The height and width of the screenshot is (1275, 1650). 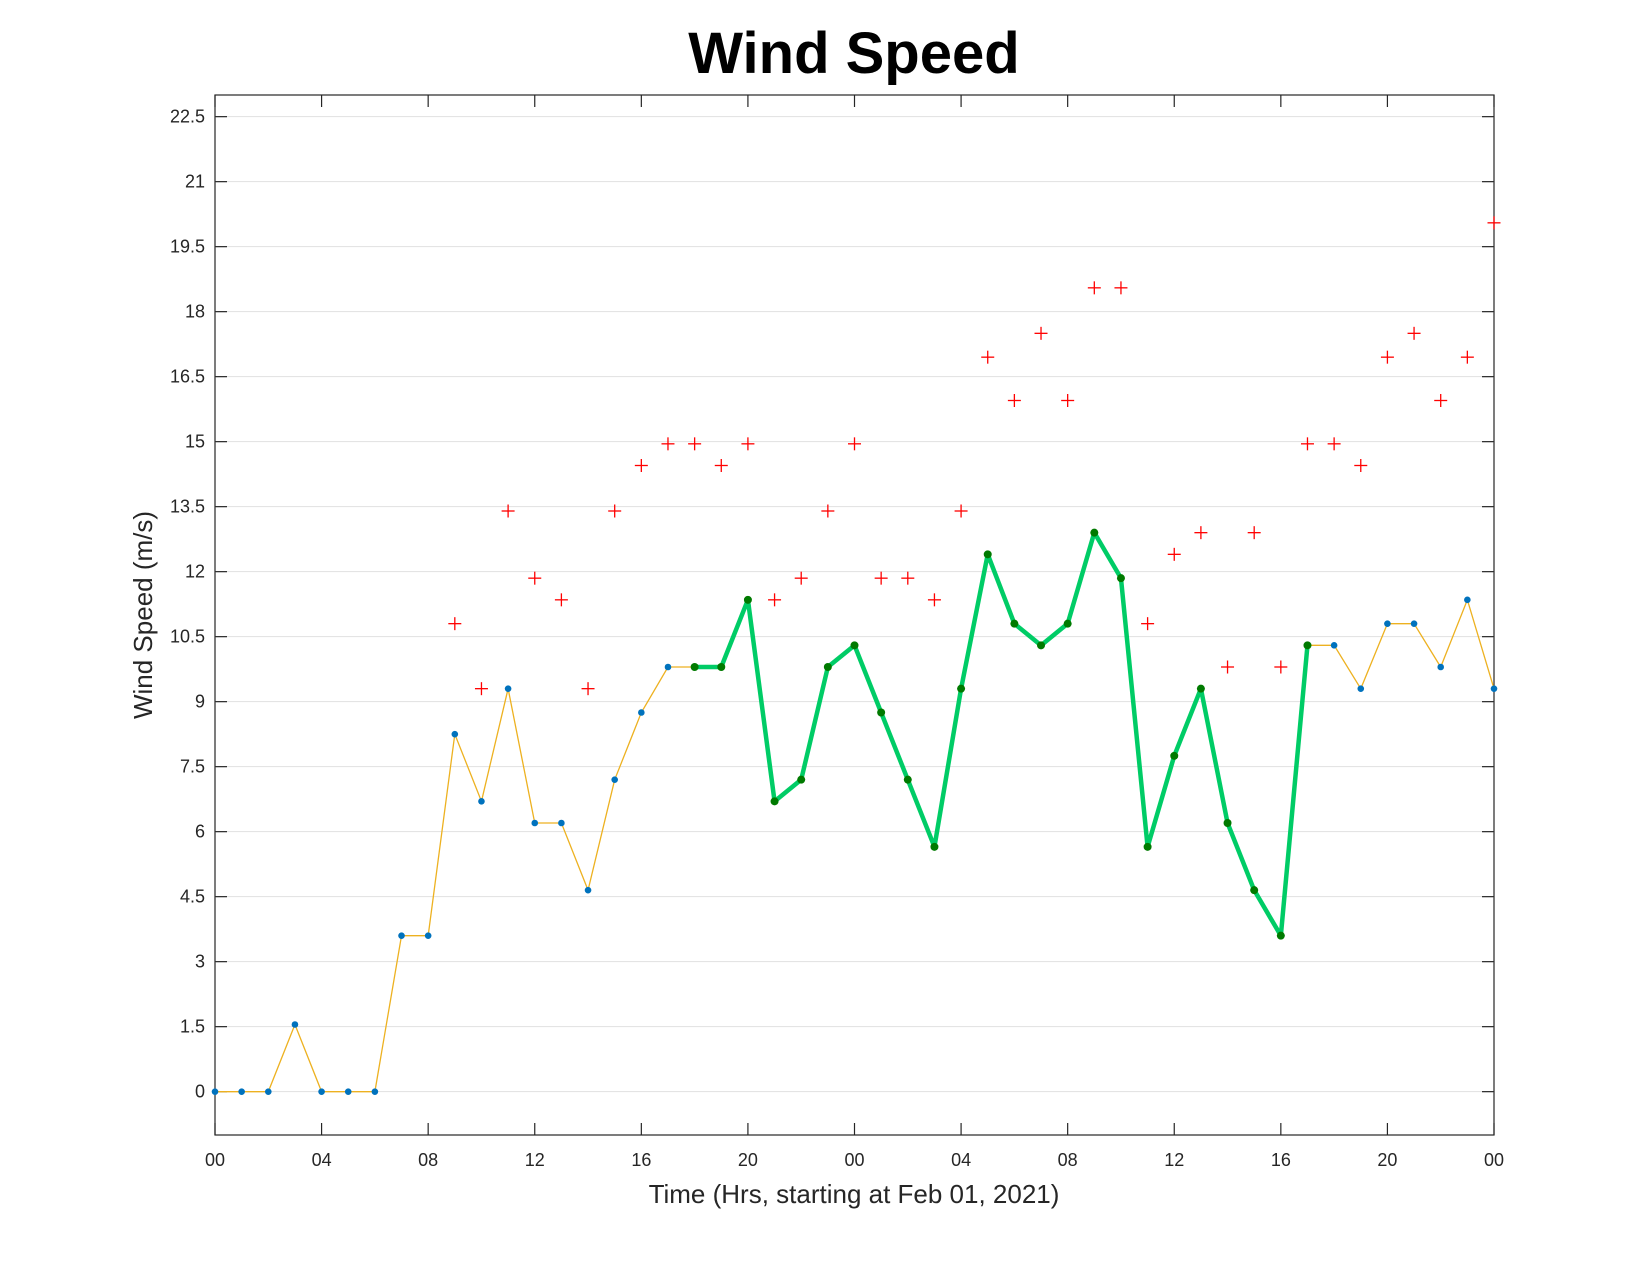 What do you see at coordinates (853, 53) in the screenshot?
I see `chart-title: Wind Speed` at bounding box center [853, 53].